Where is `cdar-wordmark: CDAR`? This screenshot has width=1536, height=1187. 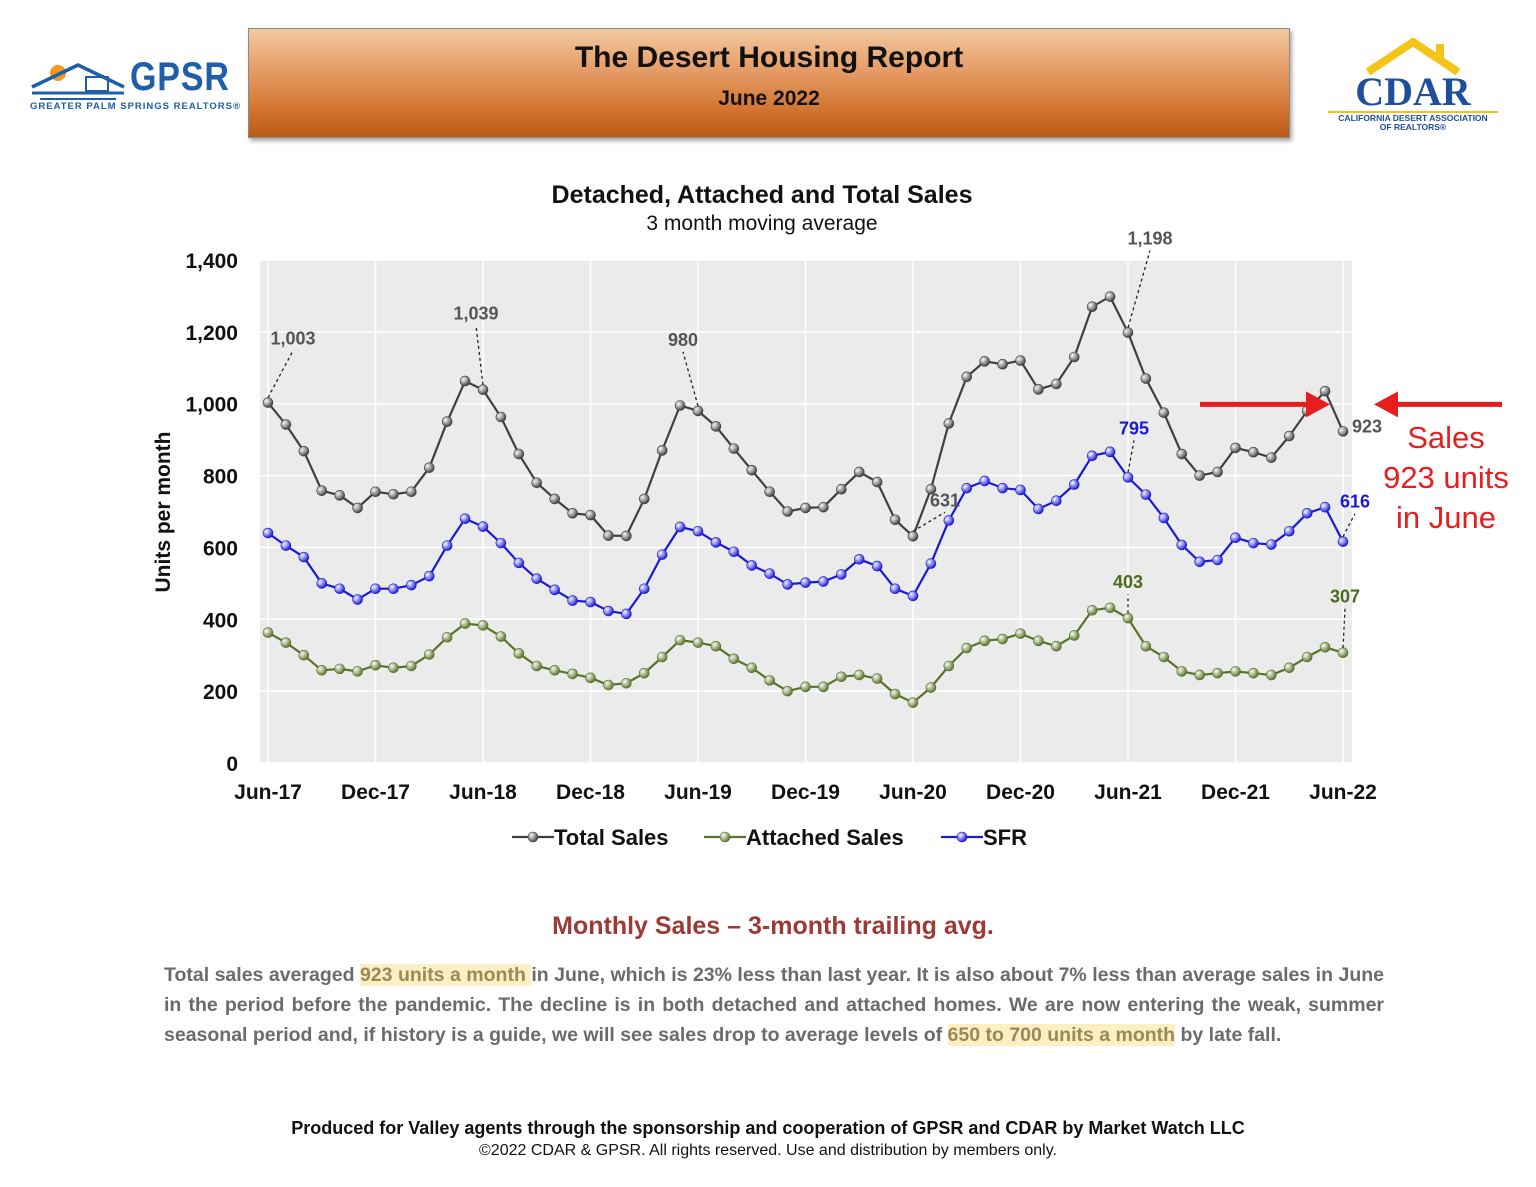 cdar-wordmark: CDAR is located at coordinates (1413, 91).